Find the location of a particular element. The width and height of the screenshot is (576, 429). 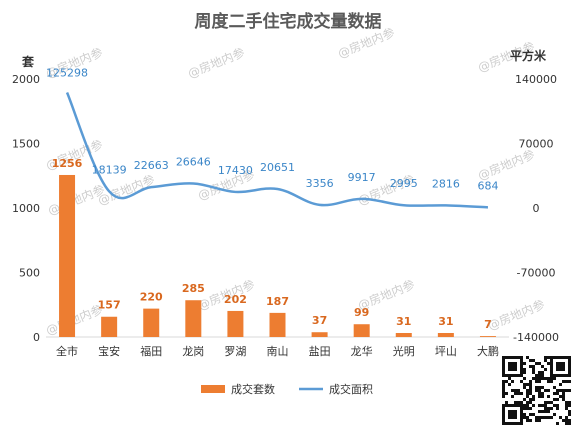

right-tick-label: -140000 is located at coordinates (536, 337).